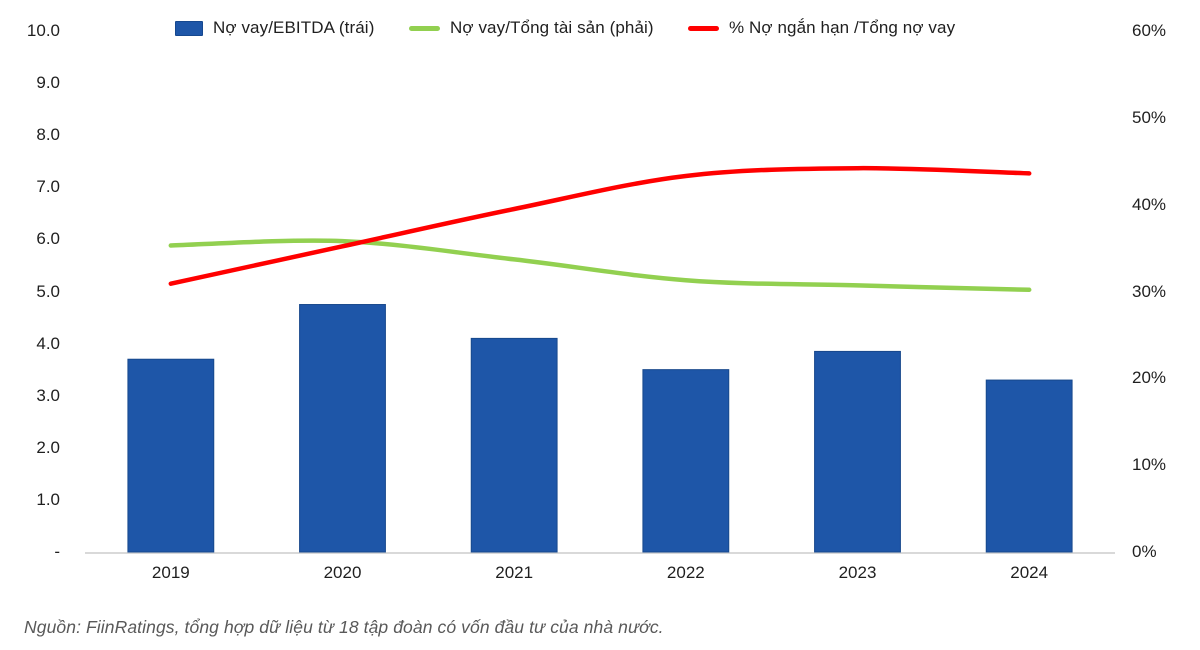 This screenshot has width=1200, height=650. Describe the element at coordinates (171, 455) in the screenshot. I see `bar-2019` at that location.